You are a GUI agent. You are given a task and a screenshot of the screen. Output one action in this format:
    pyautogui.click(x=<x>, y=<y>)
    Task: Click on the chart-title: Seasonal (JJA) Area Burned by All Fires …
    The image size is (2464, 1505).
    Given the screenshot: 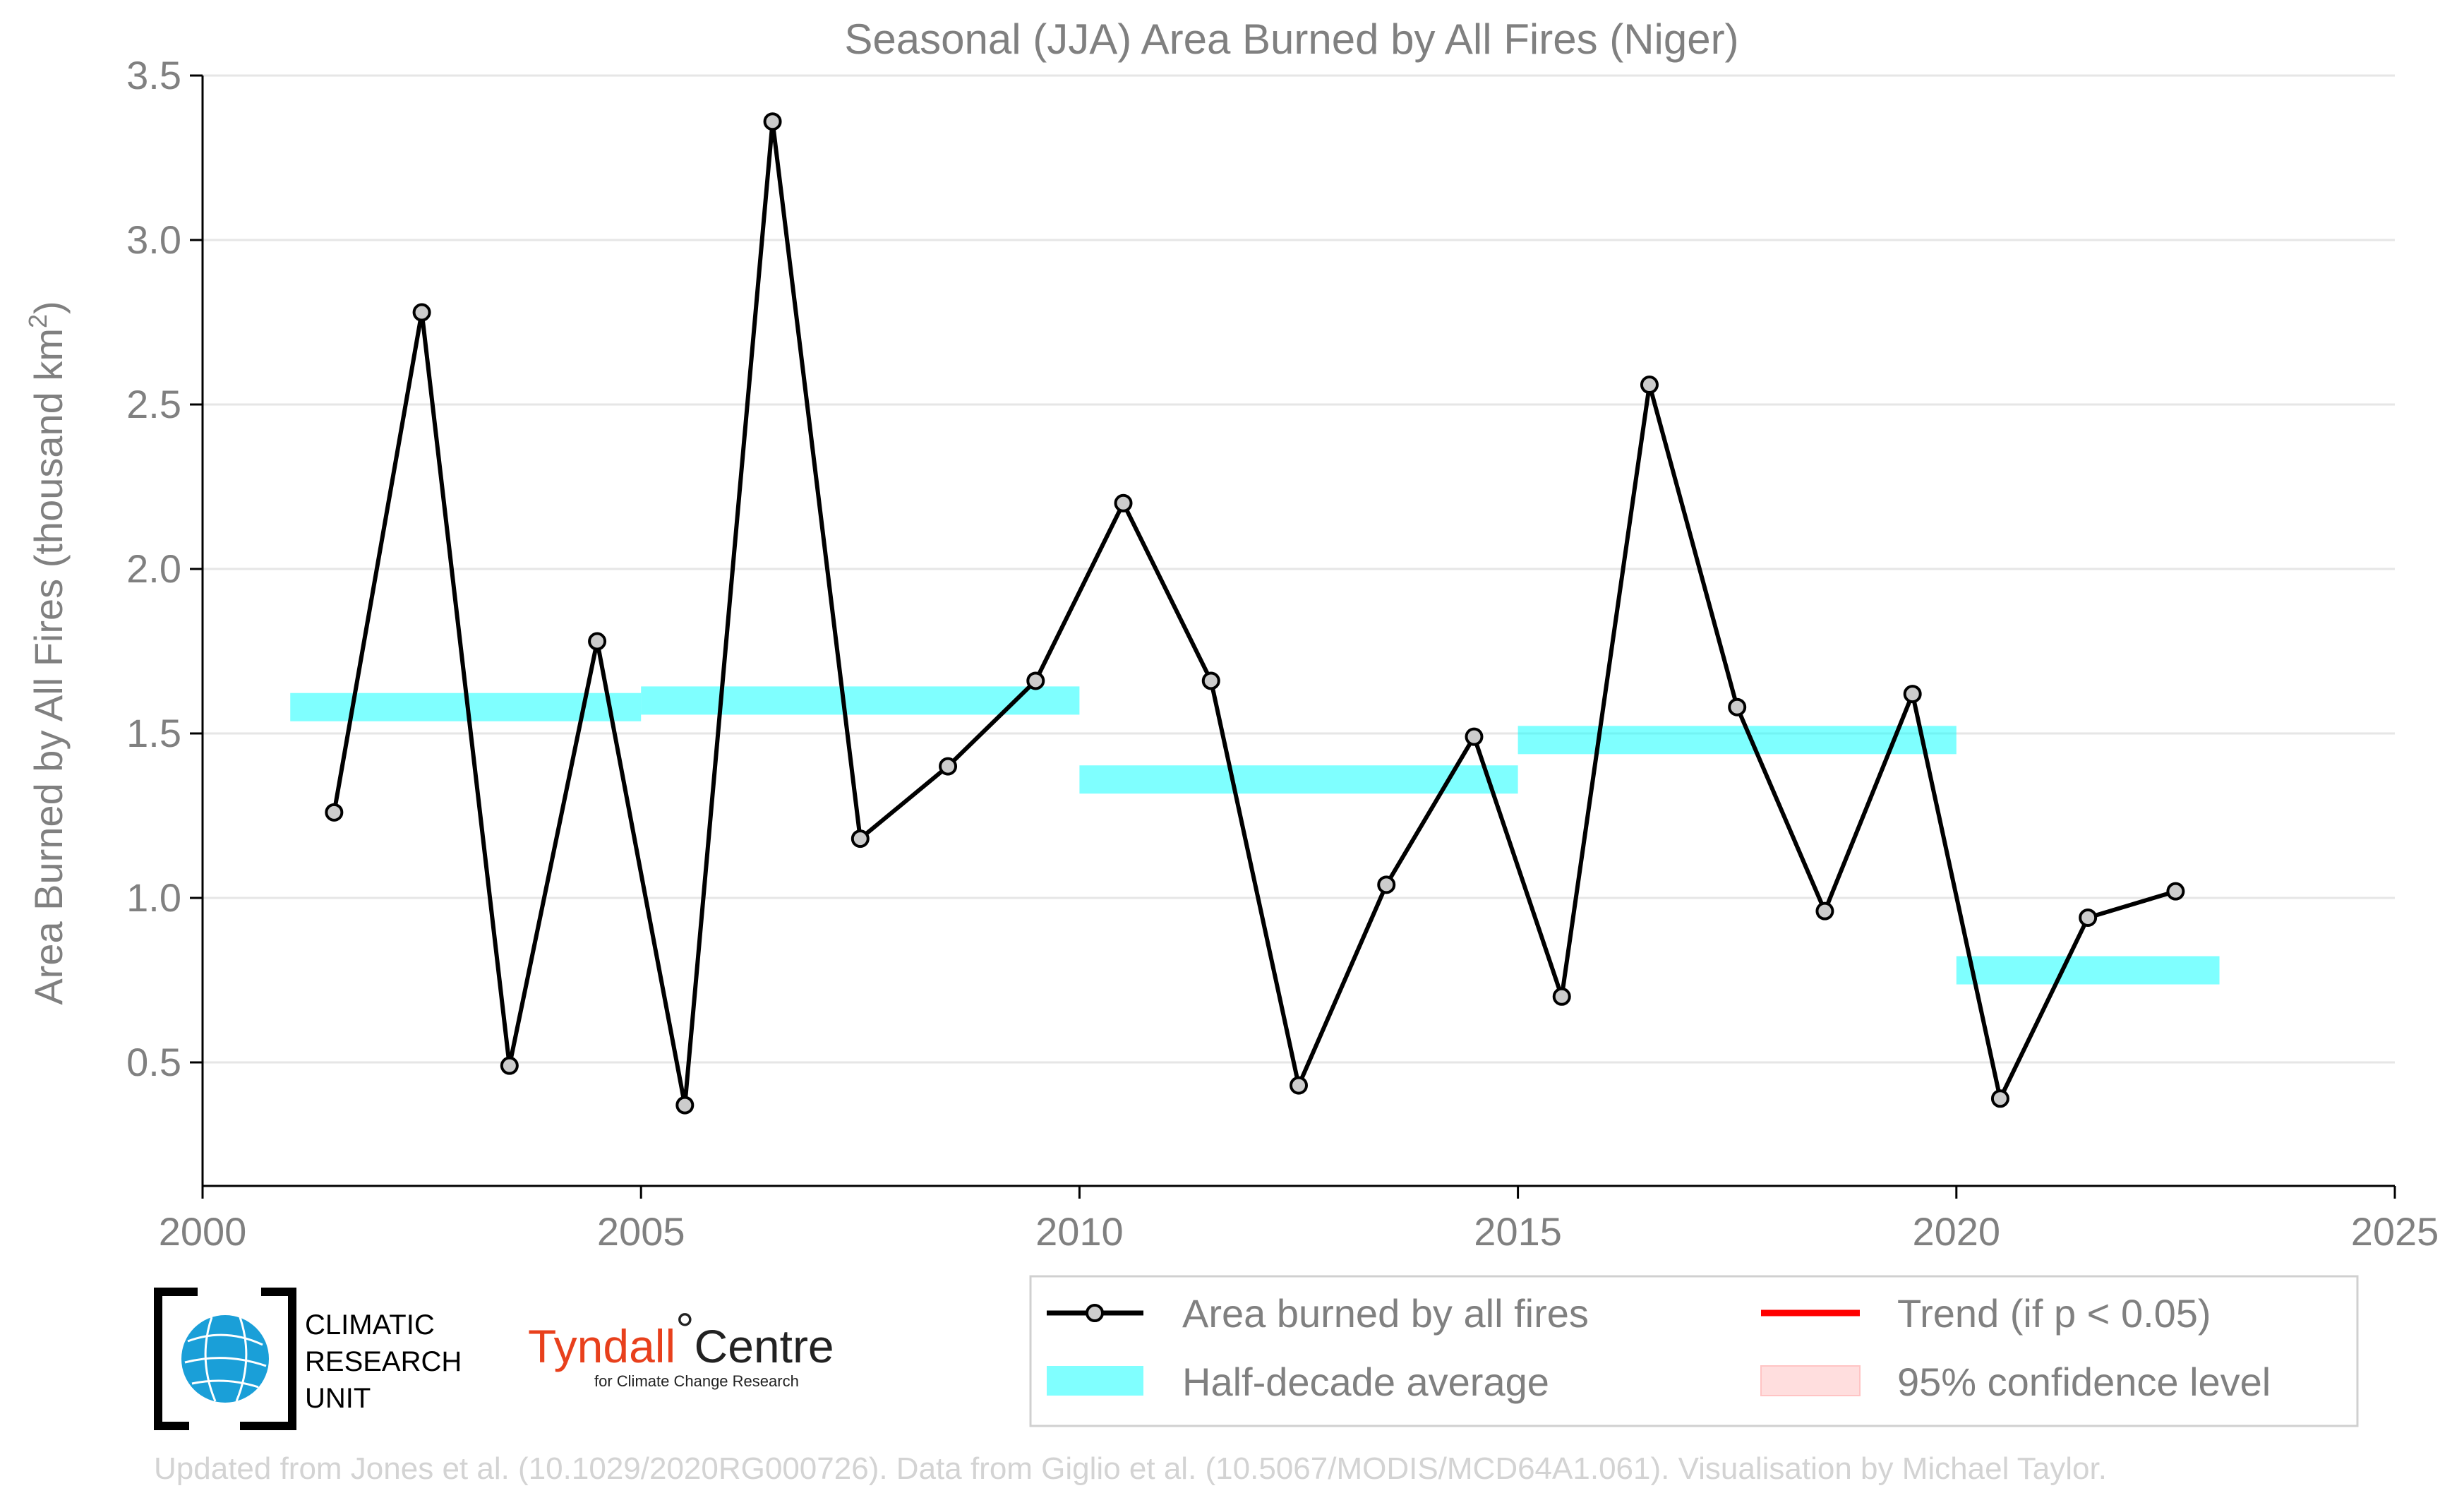 What is the action you would take?
    pyautogui.click(x=1291, y=39)
    